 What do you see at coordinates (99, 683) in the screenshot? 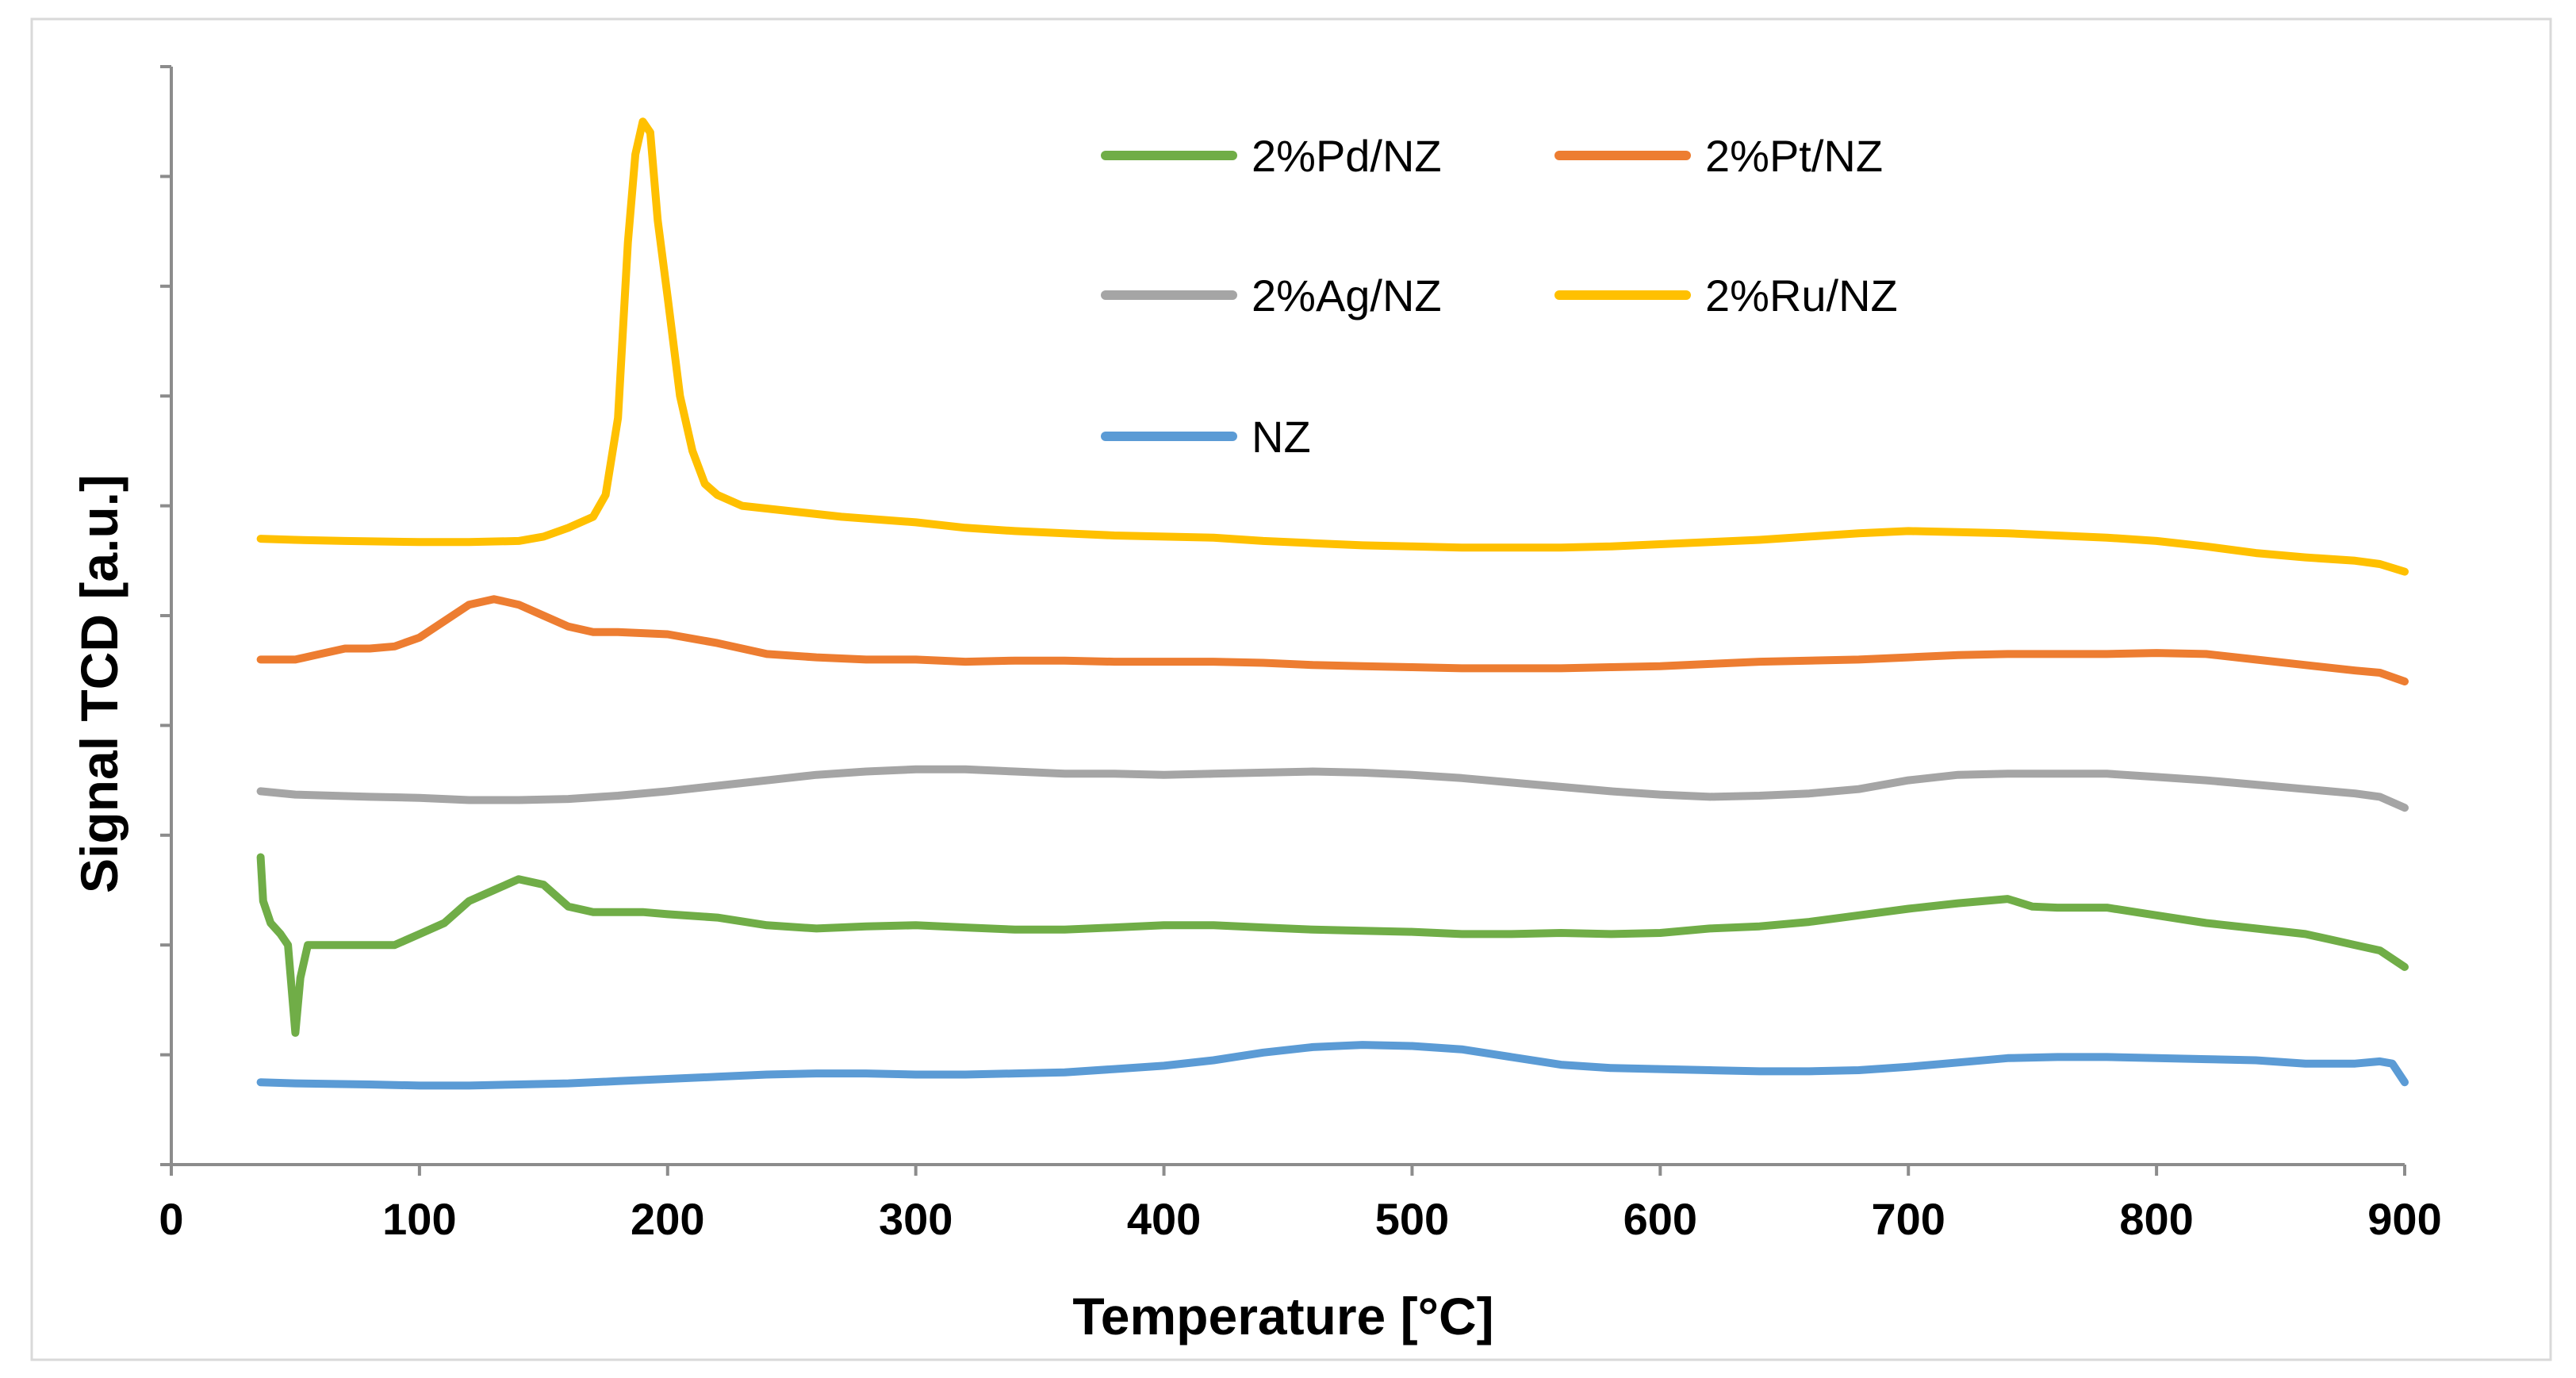
I see `y-axis-title: Signal TCD [a.u.]` at bounding box center [99, 683].